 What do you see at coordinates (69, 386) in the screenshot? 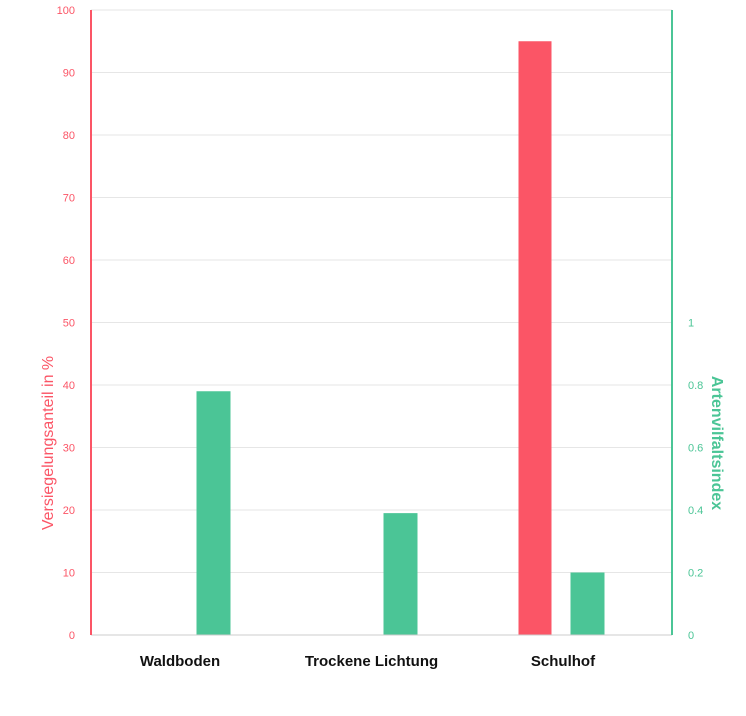
I see `y-left-tick-label: 40` at bounding box center [69, 386].